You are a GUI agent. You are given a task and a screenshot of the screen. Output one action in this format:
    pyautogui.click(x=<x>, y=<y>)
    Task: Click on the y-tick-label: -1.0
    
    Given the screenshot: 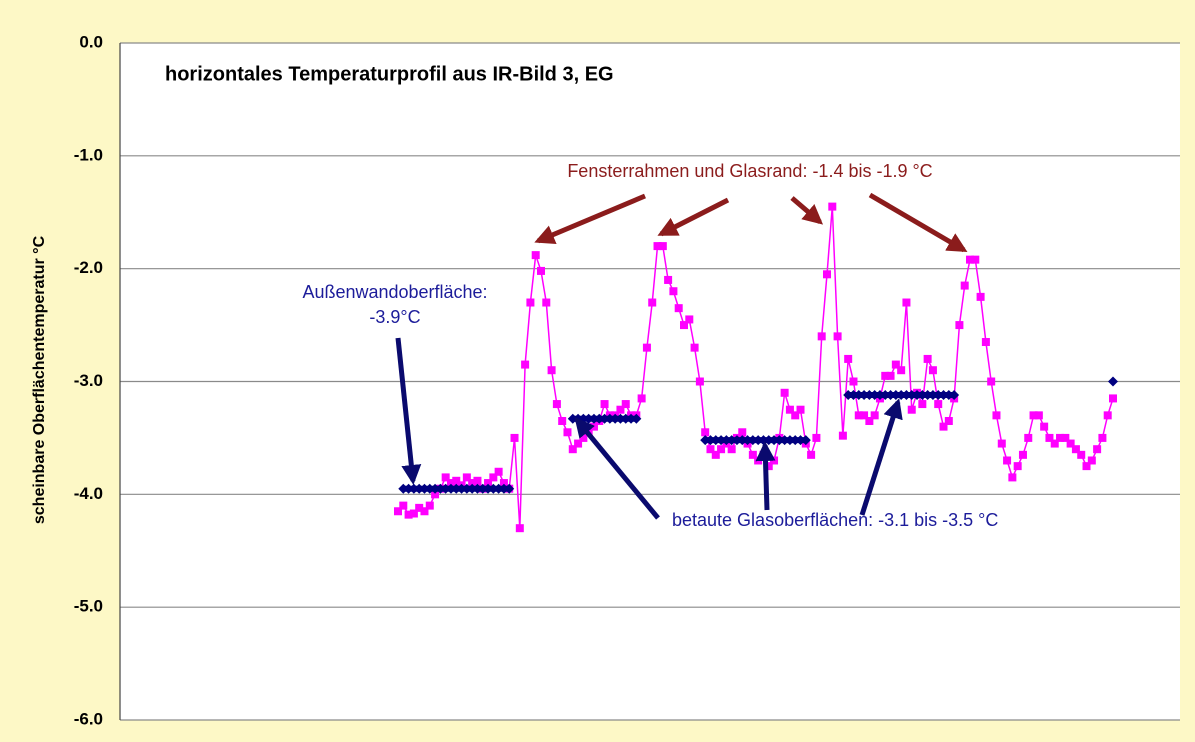 What is the action you would take?
    pyautogui.click(x=88, y=154)
    